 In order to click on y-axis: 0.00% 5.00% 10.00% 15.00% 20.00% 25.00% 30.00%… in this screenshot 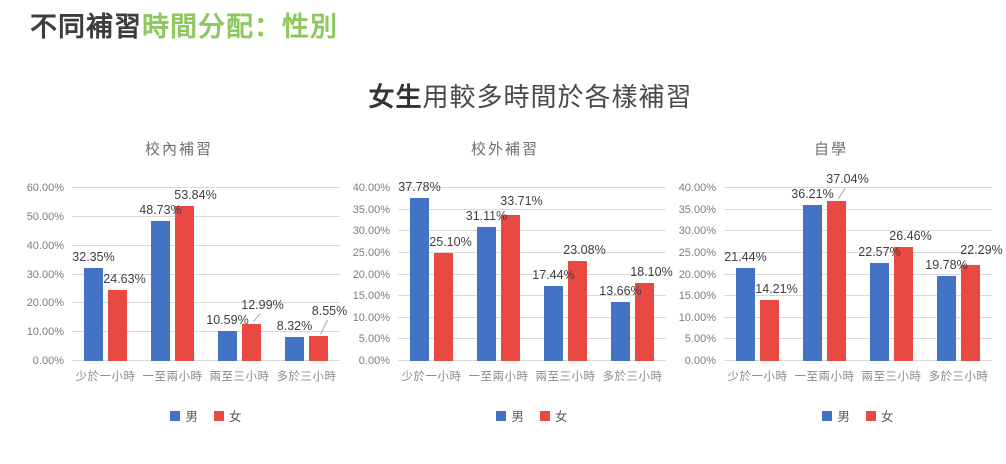, I will do `click(697, 274)`.